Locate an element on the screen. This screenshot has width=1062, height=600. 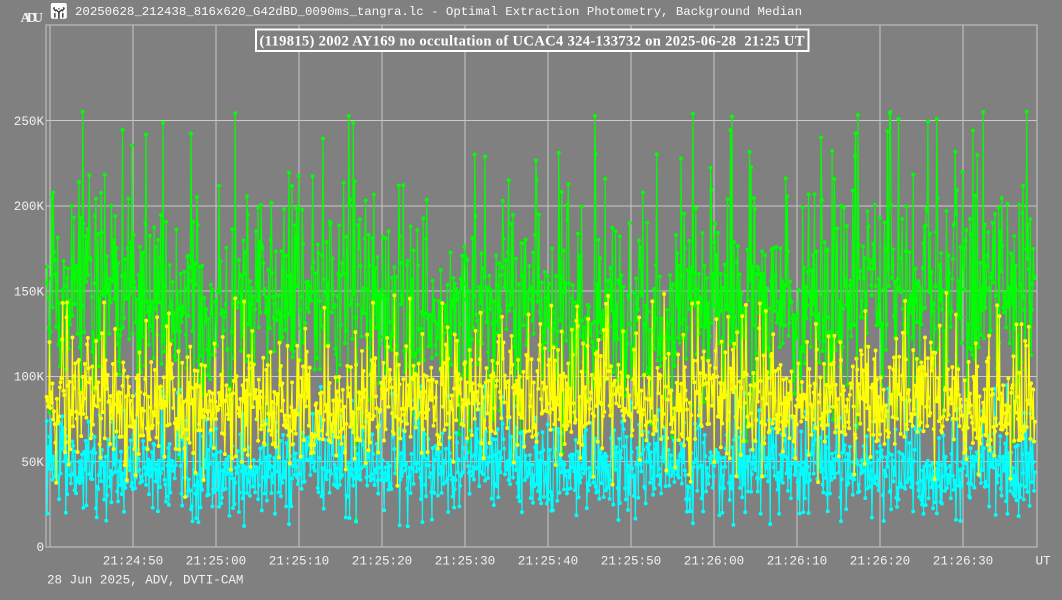
svg-text: 150K is located at coordinates (29, 292).